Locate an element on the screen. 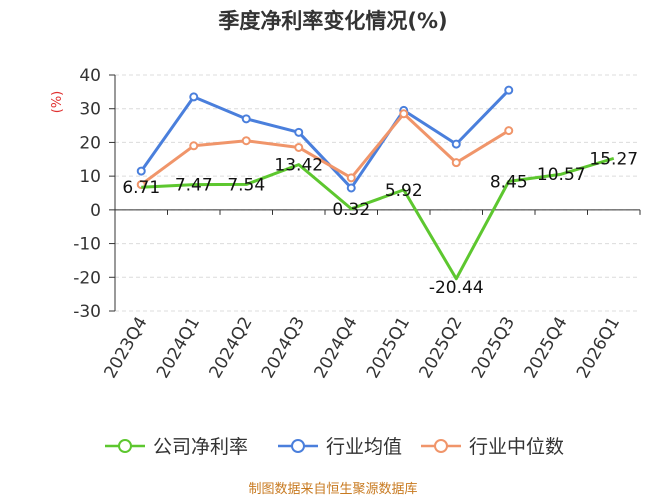 The height and width of the screenshot is (500, 667). data-label: 7.54 is located at coordinates (246, 185).